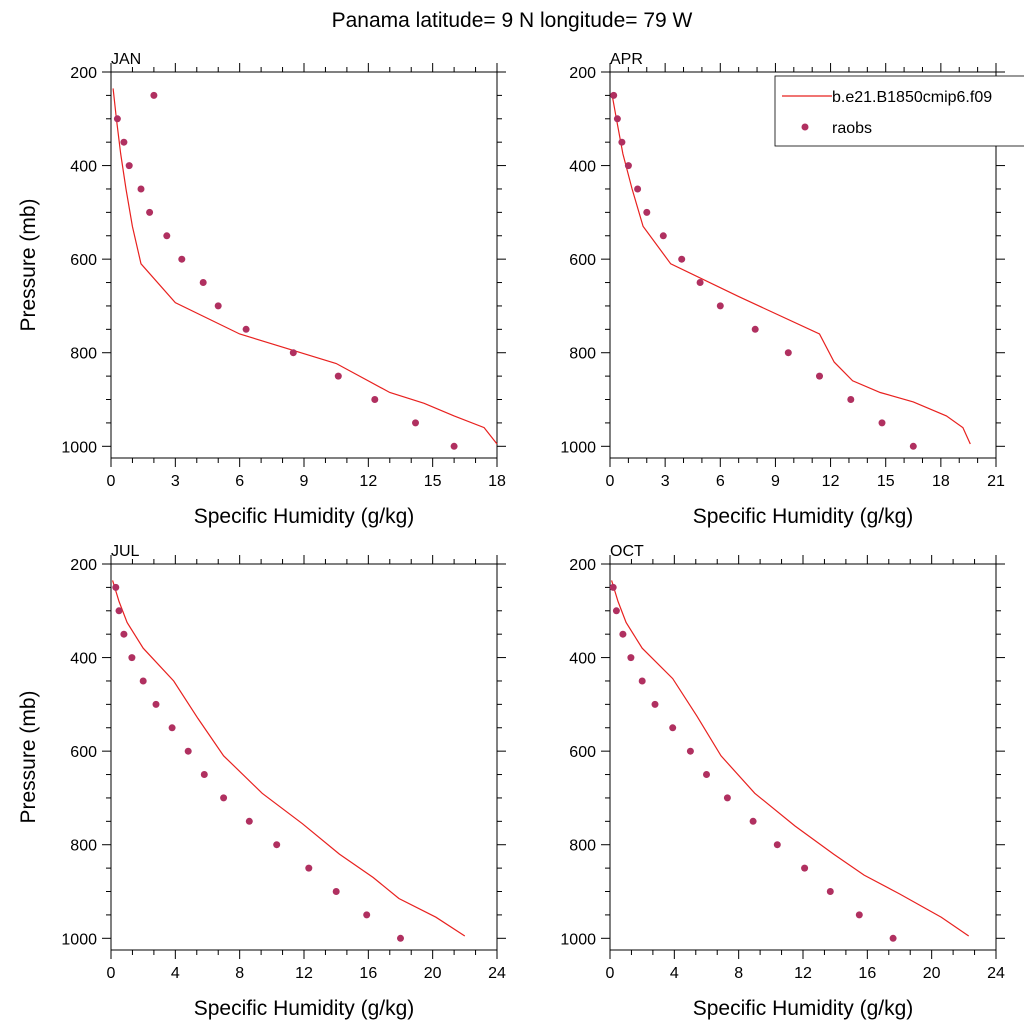 Image resolution: width=1024 pixels, height=1024 pixels. Describe the element at coordinates (886, 481) in the screenshot. I see `x-tick-label: 15` at that location.